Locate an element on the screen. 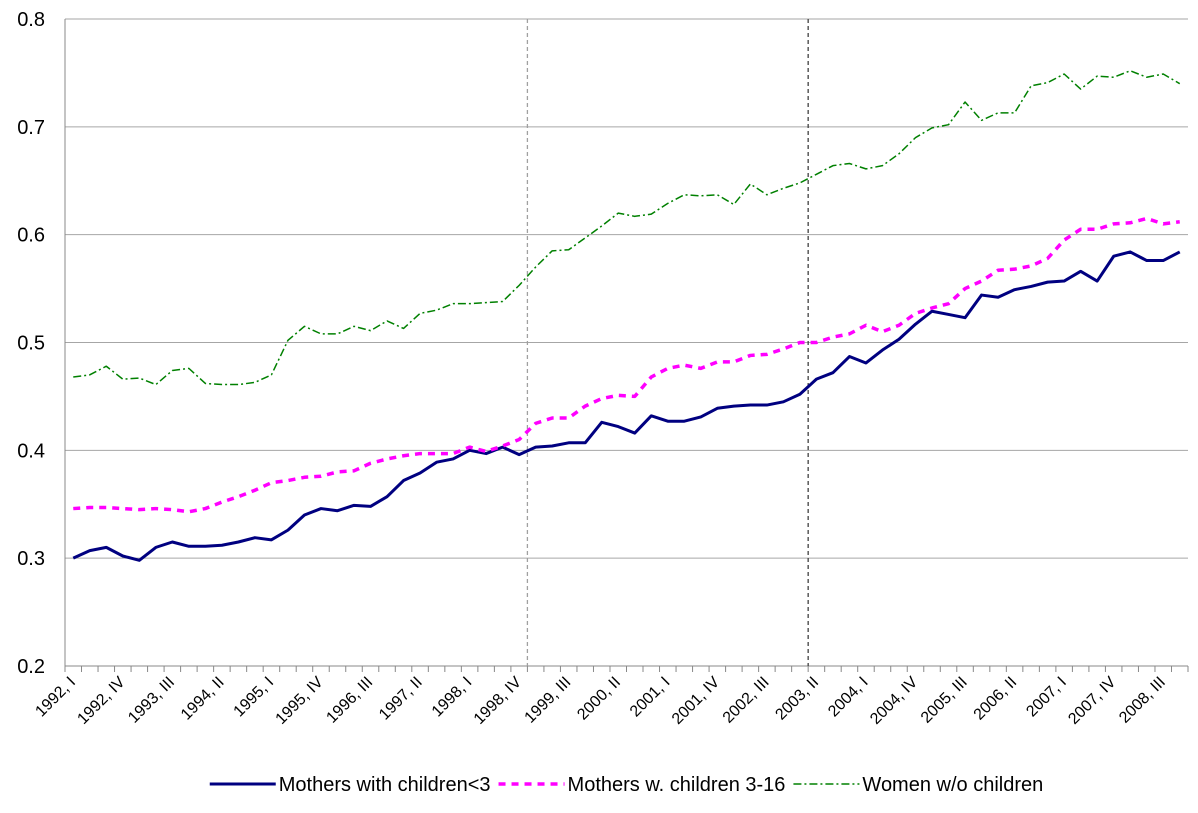 Image resolution: width=1198 pixels, height=813 pixels. legend-label: Mothers with children<3 is located at coordinates (385, 785).